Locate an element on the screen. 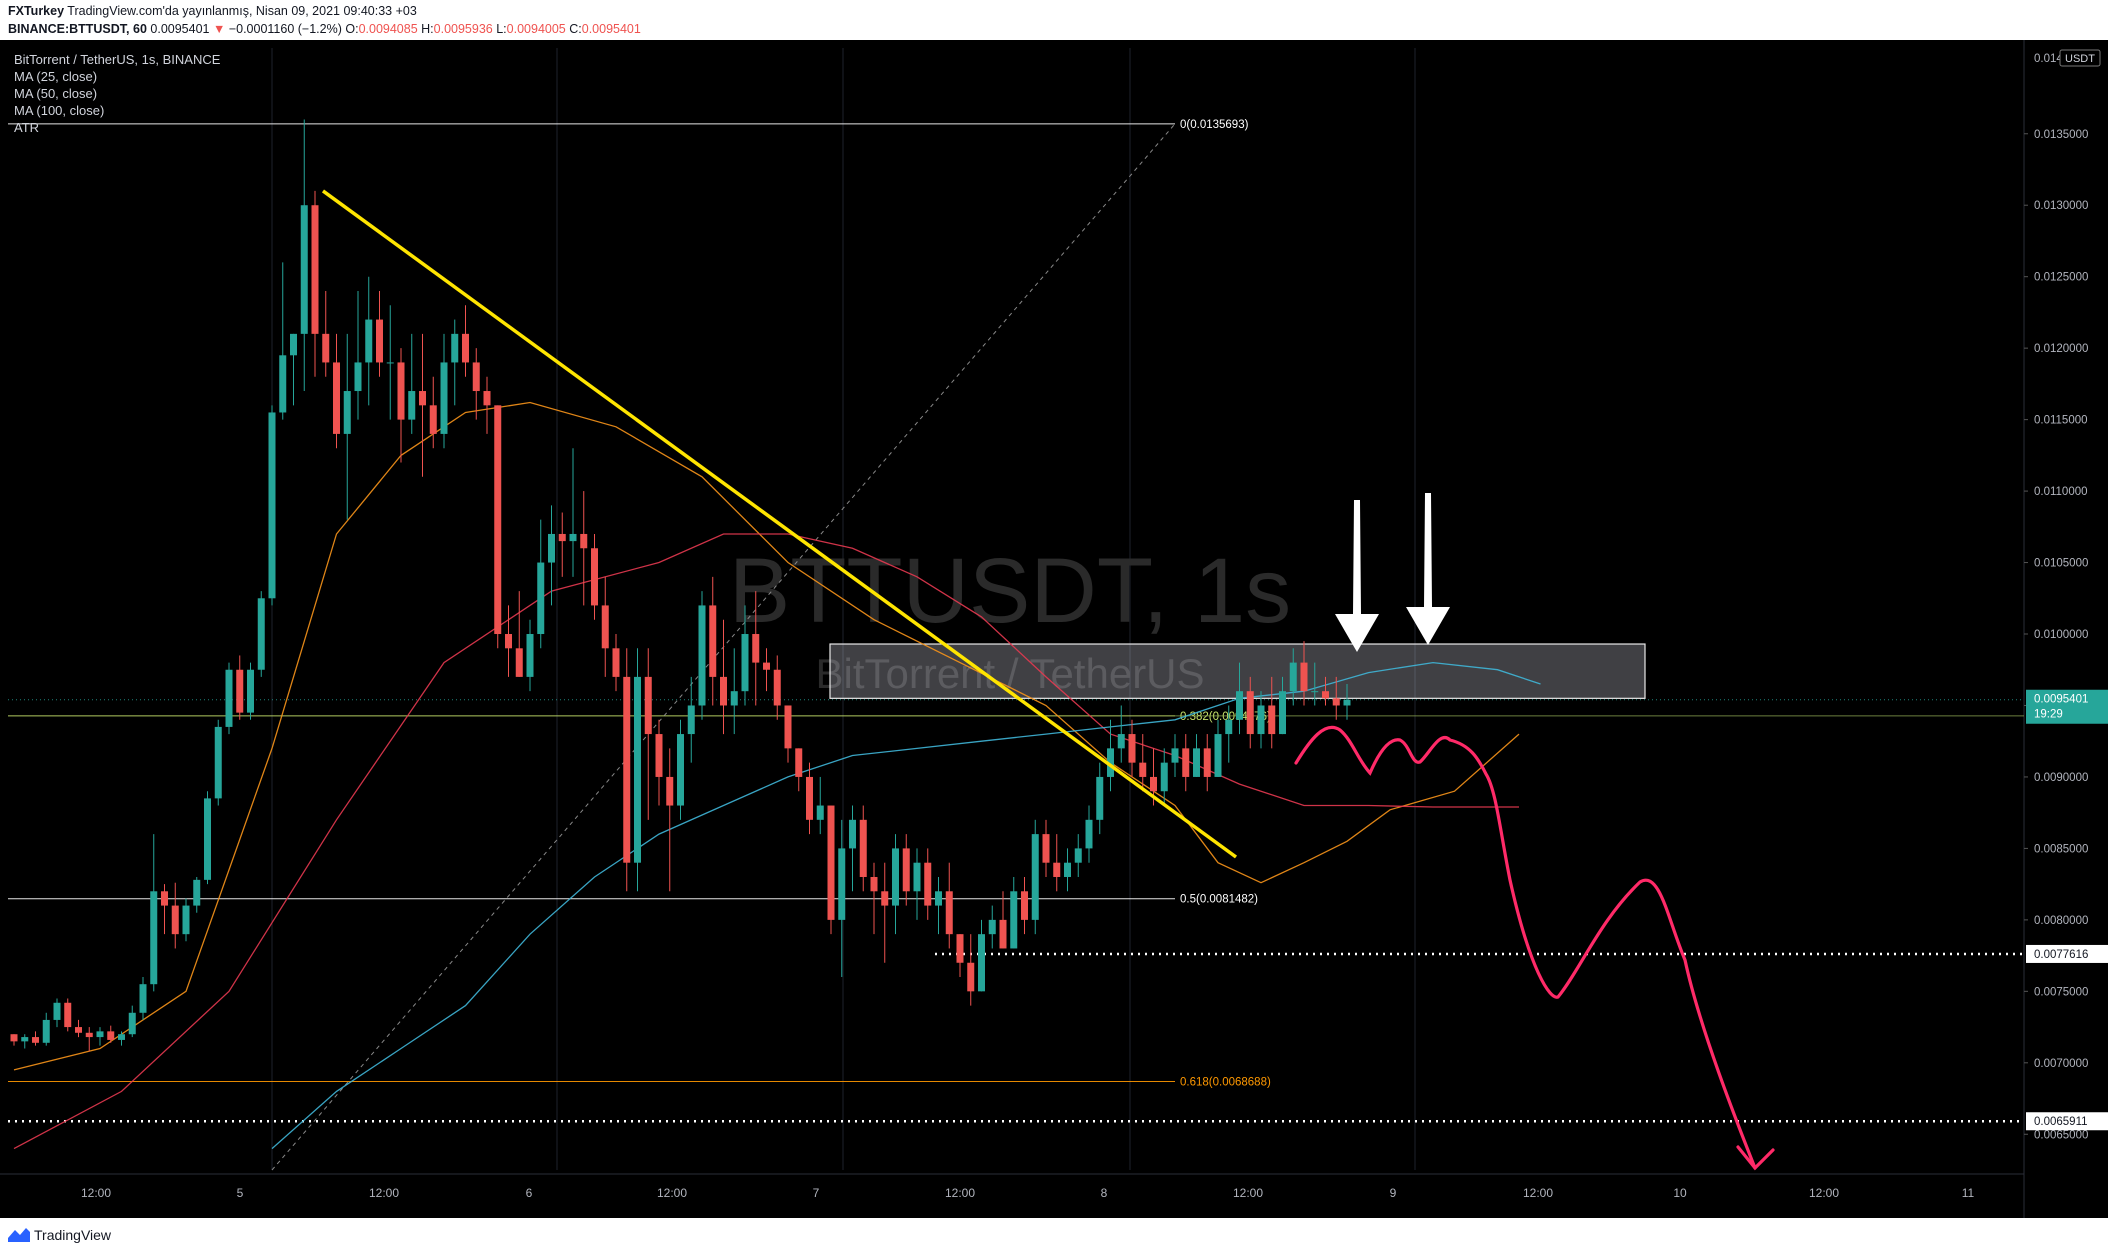  resistance-zone is located at coordinates (1237, 671).